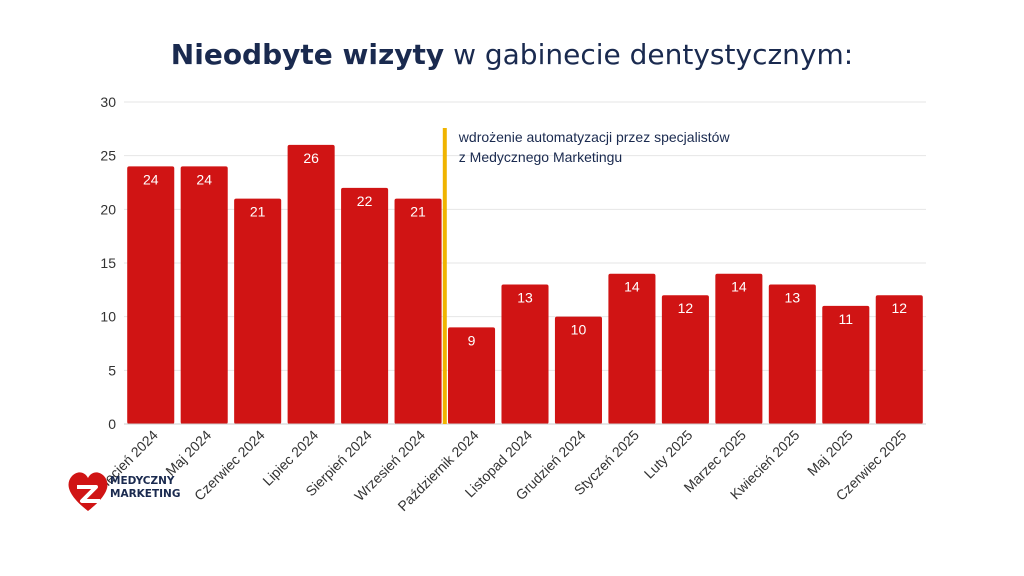 The image size is (1024, 576). I want to click on logo-line-1: MEDYCZNY, so click(142, 481).